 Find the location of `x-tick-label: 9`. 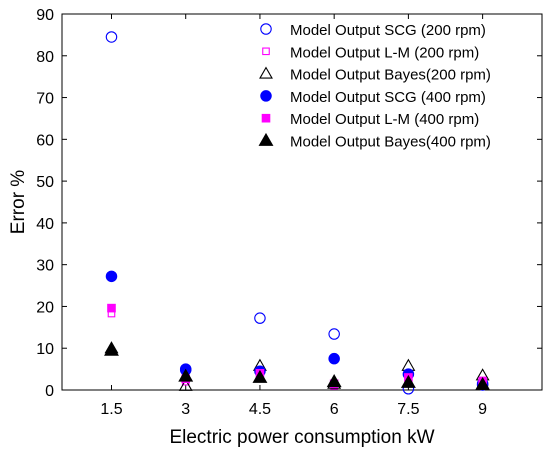

x-tick-label: 9 is located at coordinates (482, 409).